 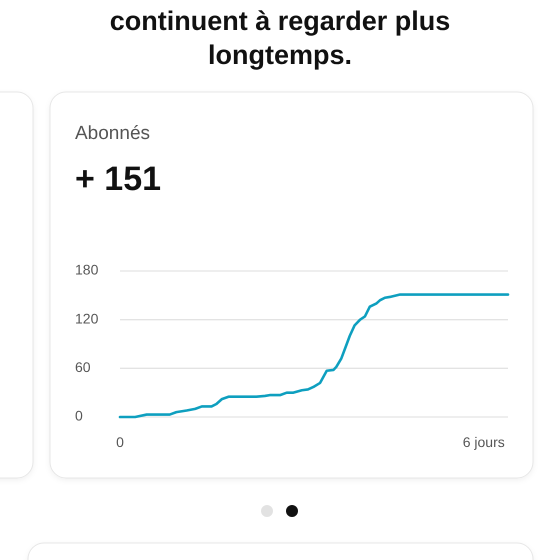 I want to click on y-tick-label: 0, so click(x=79, y=416).